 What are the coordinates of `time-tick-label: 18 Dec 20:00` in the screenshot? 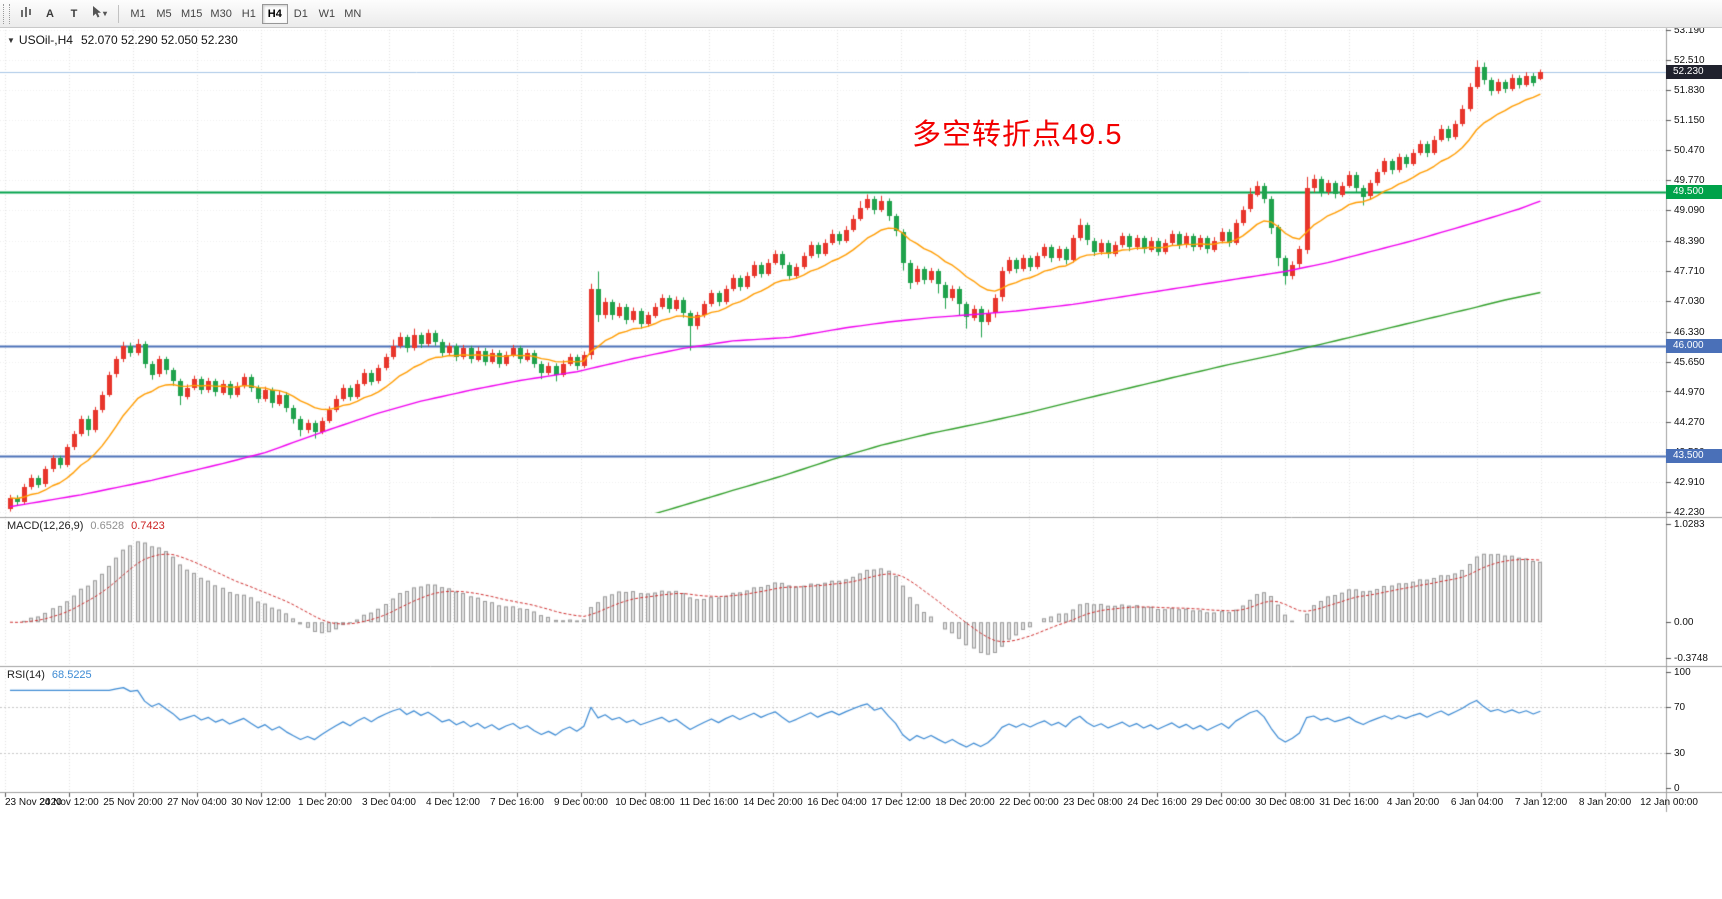 It's located at (965, 802).